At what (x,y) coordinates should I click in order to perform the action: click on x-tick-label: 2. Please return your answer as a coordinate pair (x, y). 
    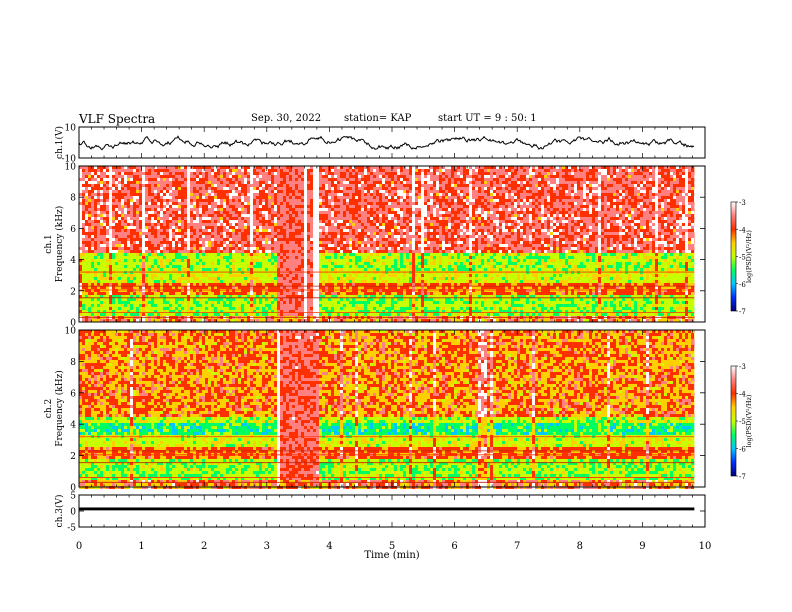
    Looking at the image, I should click on (204, 546).